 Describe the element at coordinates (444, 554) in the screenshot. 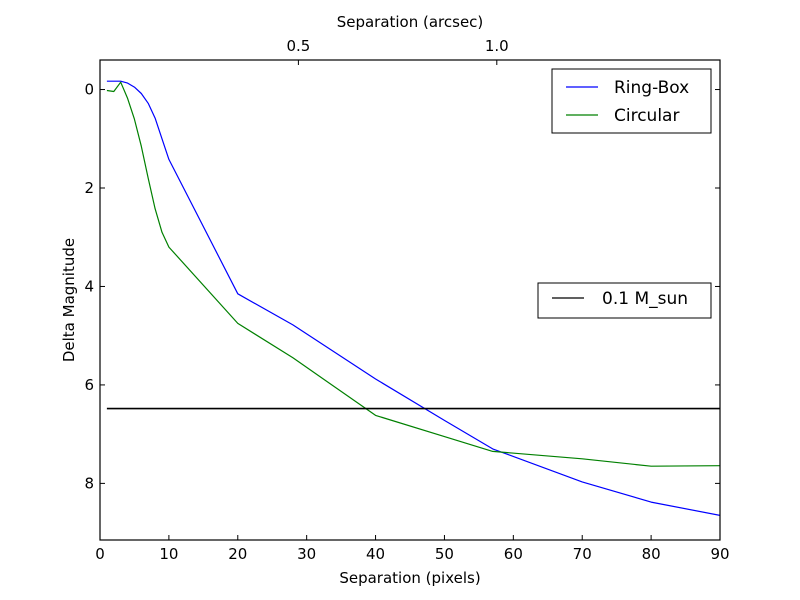

I see `x-tick-label: 50` at that location.